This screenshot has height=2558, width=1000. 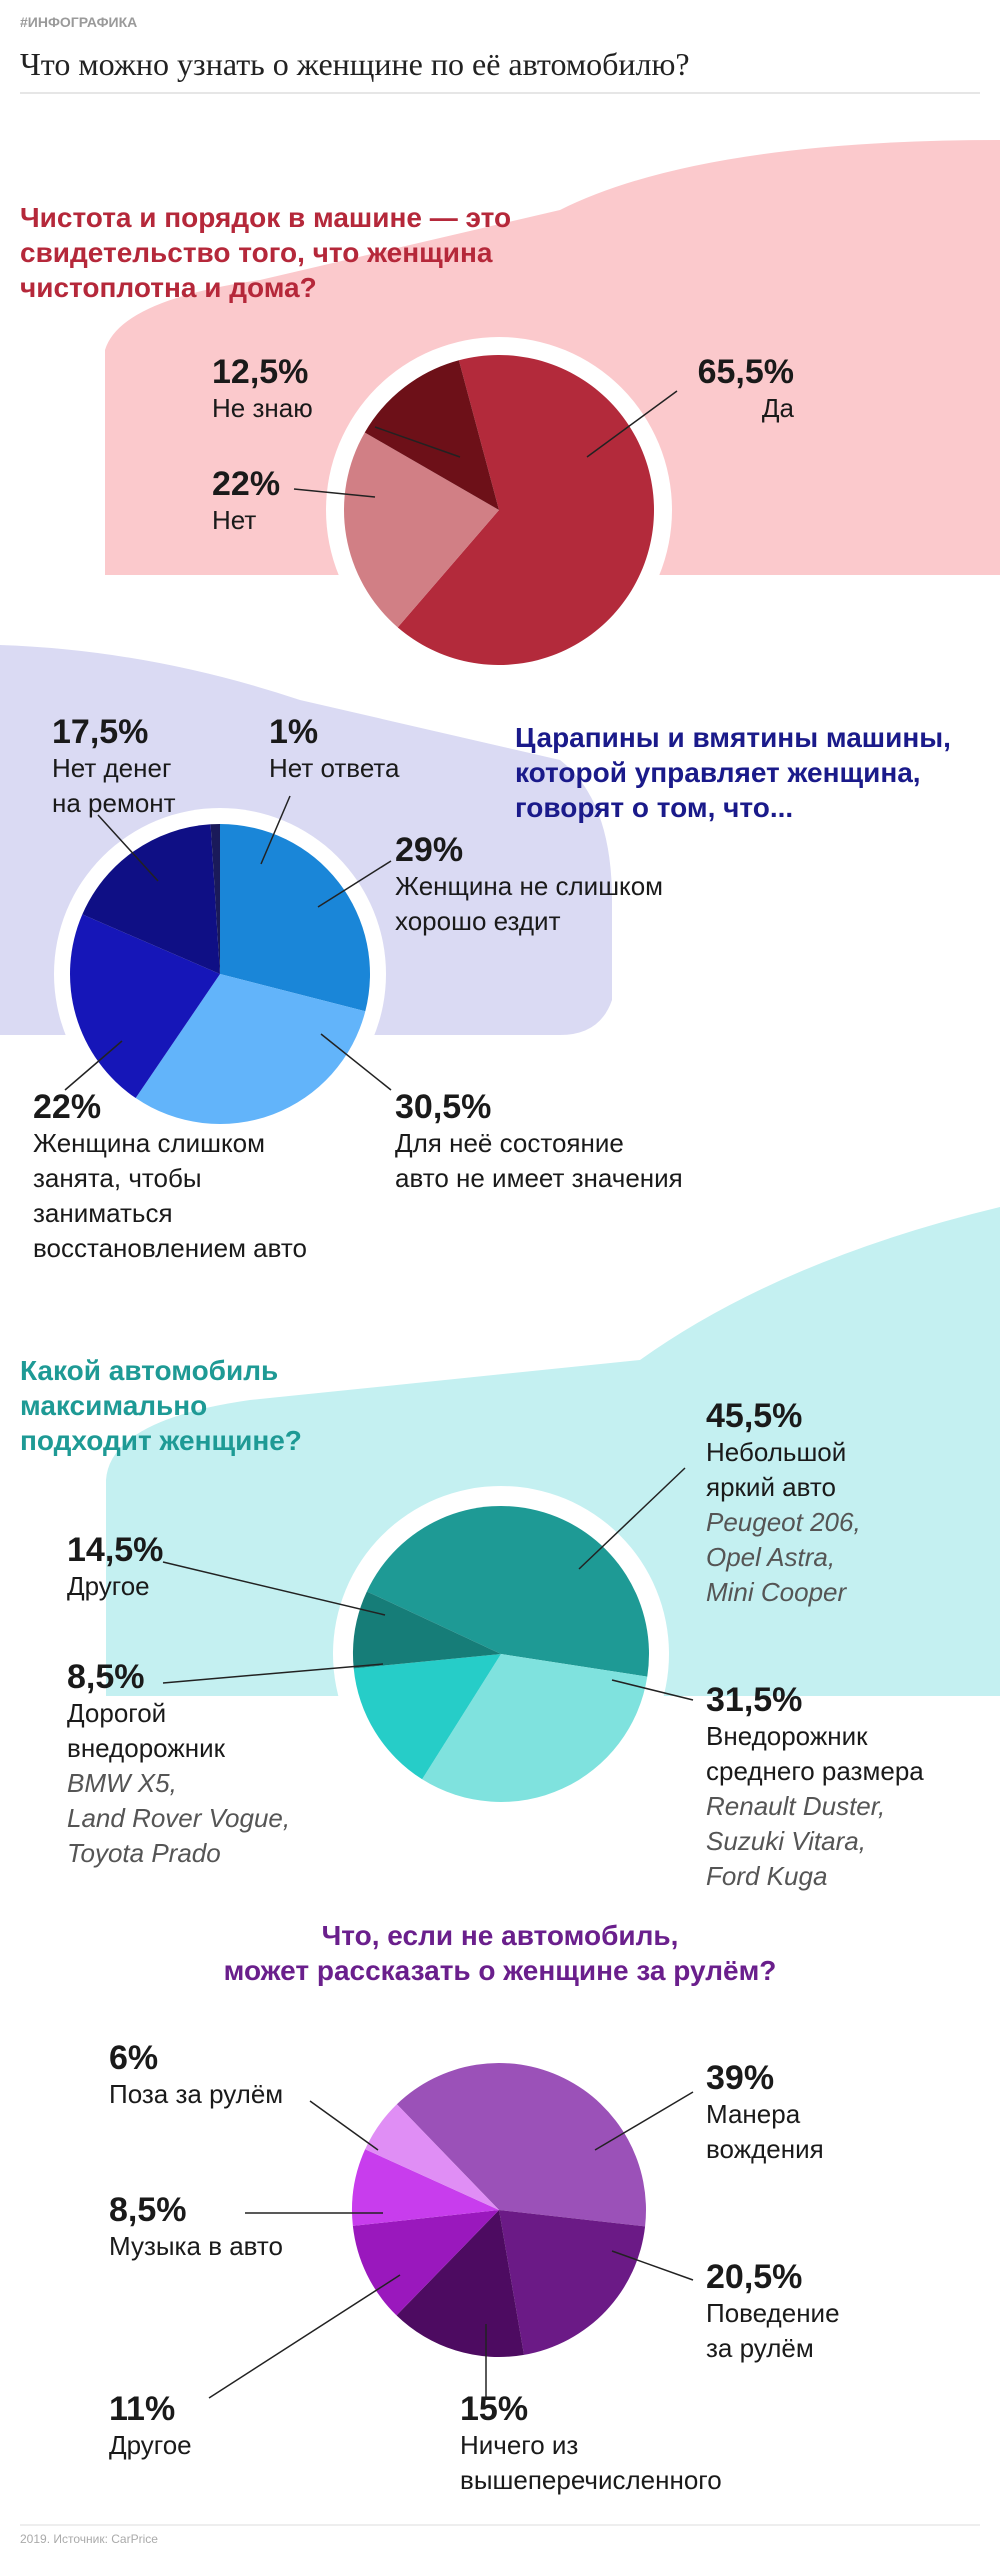 I want to click on value-label: 12,5%, so click(x=260, y=372).